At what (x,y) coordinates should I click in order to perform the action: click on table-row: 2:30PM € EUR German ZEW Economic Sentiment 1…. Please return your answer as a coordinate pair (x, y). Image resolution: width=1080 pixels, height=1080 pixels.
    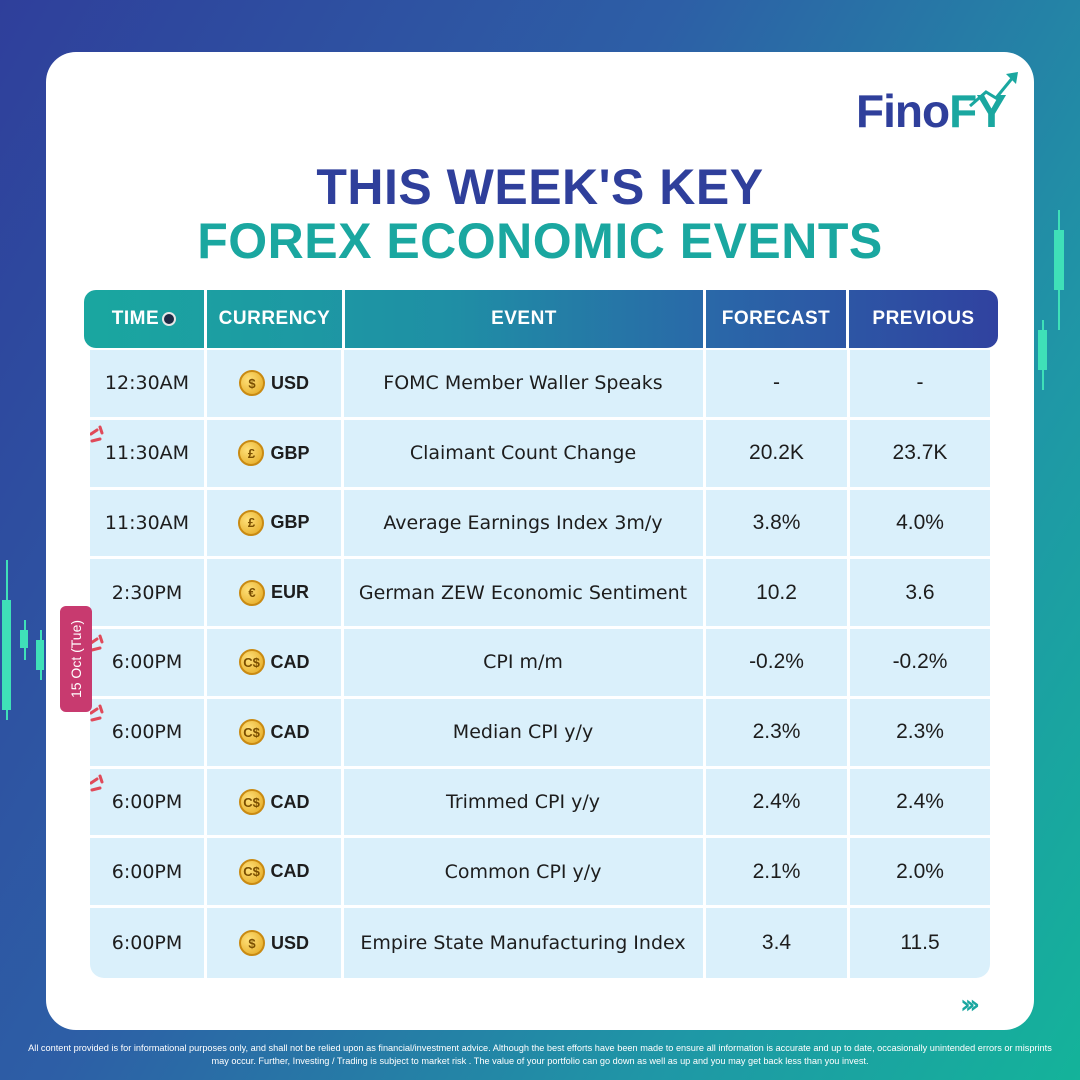
    Looking at the image, I should click on (540, 594).